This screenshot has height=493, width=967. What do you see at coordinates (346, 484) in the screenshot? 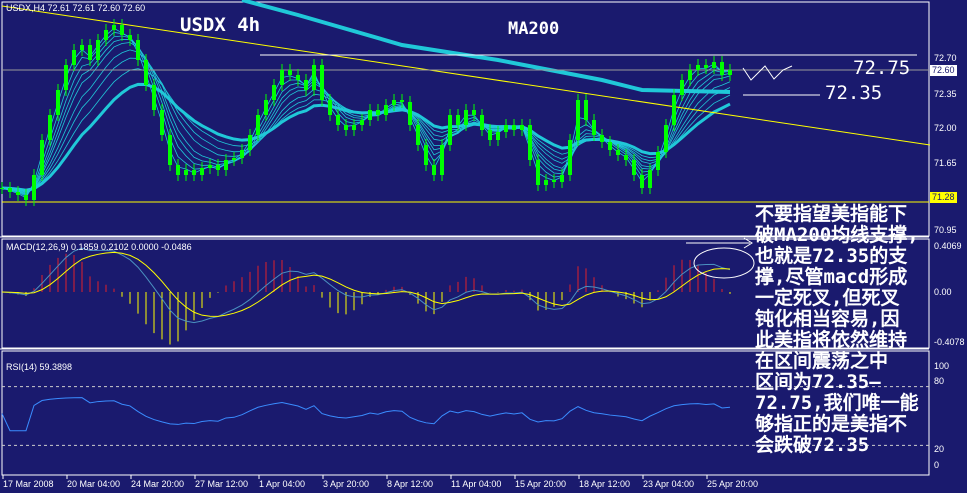
I see `time-tick-label: 3 Apr 20:00` at bounding box center [346, 484].